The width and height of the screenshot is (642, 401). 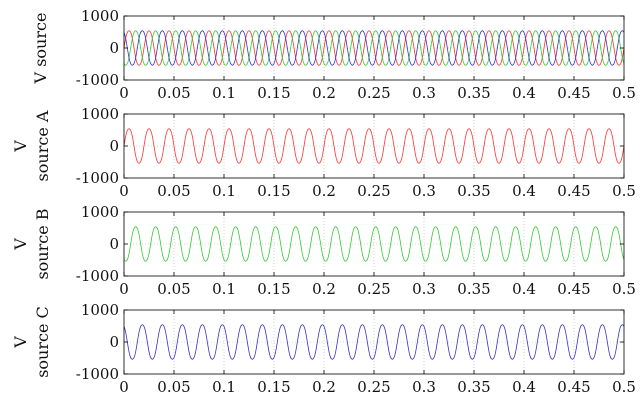 What do you see at coordinates (40, 49) in the screenshot?
I see `y-axis-label: V source` at bounding box center [40, 49].